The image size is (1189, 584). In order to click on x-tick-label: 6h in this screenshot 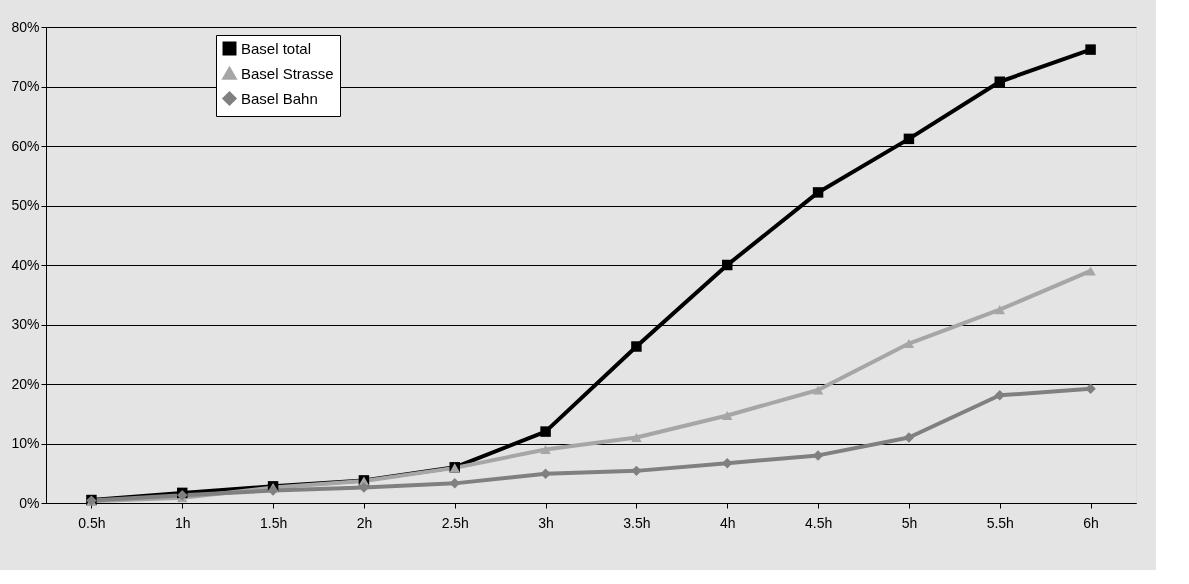, I will do `click(1091, 522)`.